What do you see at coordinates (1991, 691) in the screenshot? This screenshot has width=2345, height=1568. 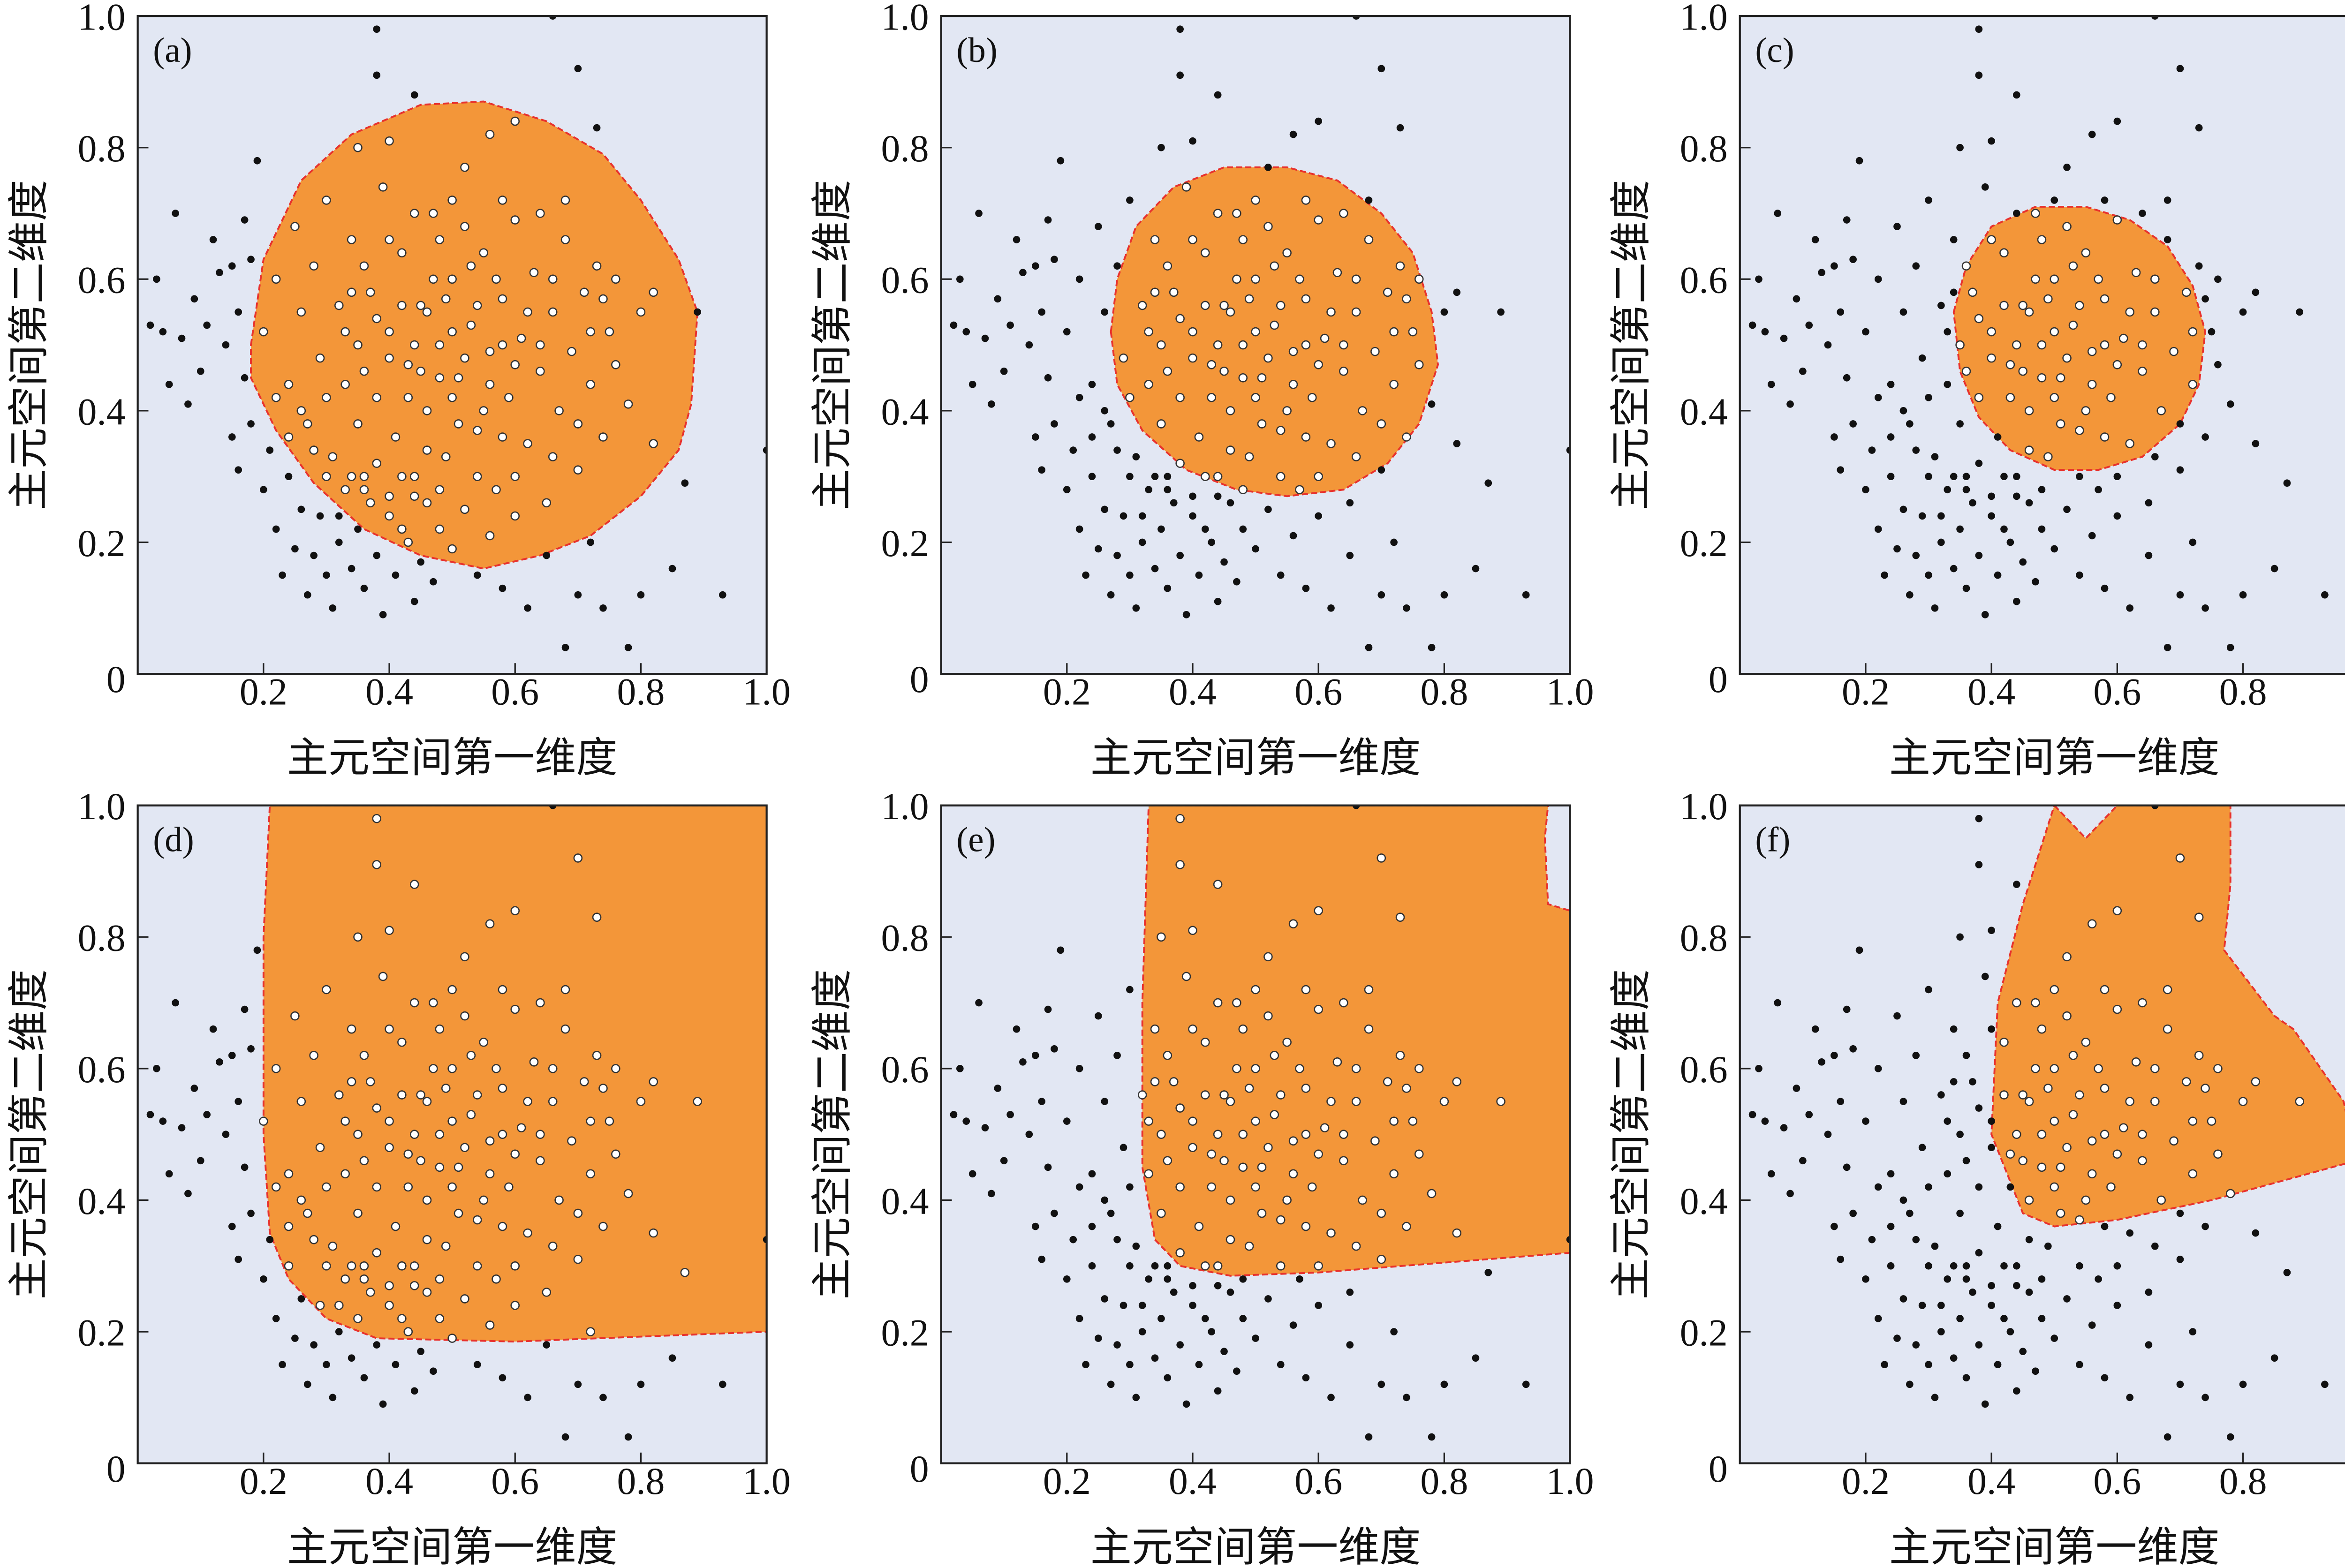 I see `x-tick-label: 0.4` at bounding box center [1991, 691].